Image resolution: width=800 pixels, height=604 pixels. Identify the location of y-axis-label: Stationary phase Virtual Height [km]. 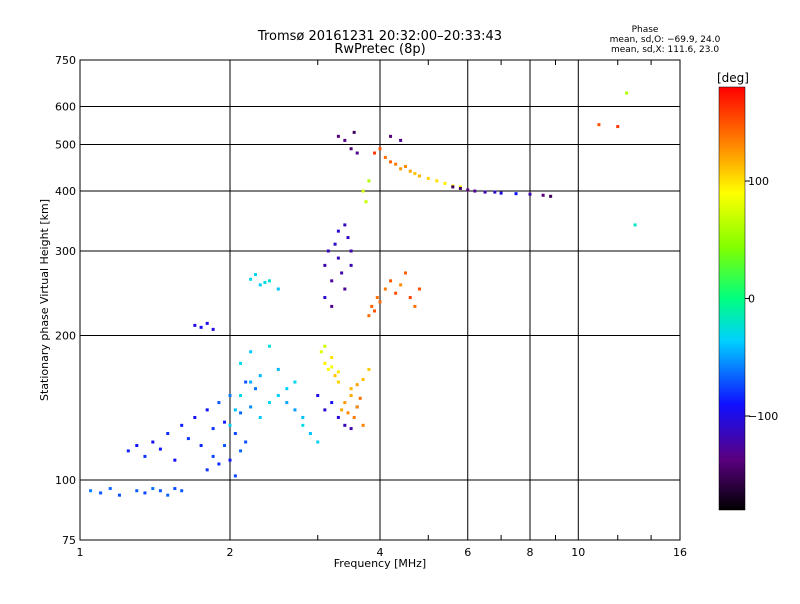
(44, 300).